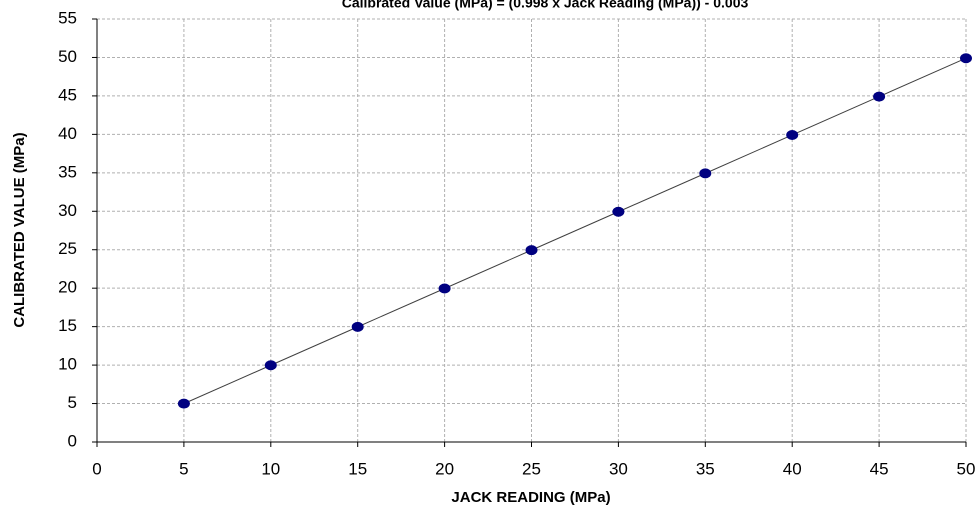 The image size is (980, 510). Describe the element at coordinates (67, 325) in the screenshot. I see `y-tick-label: 15` at that location.